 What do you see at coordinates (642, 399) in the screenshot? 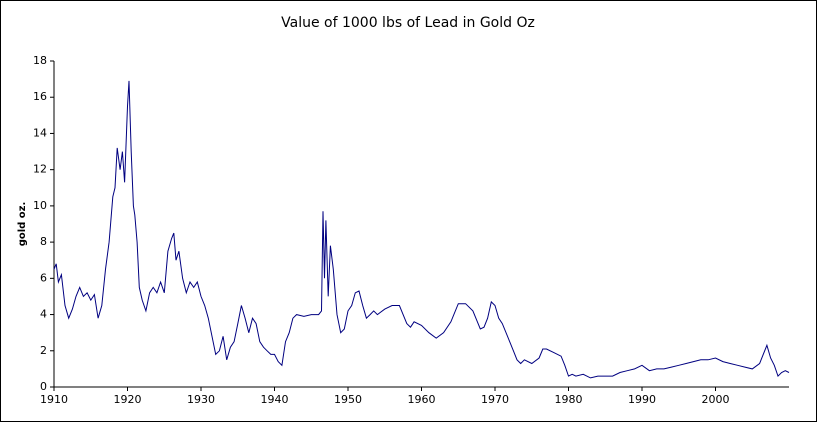
I see `x-tick-label: 1990` at bounding box center [642, 399].